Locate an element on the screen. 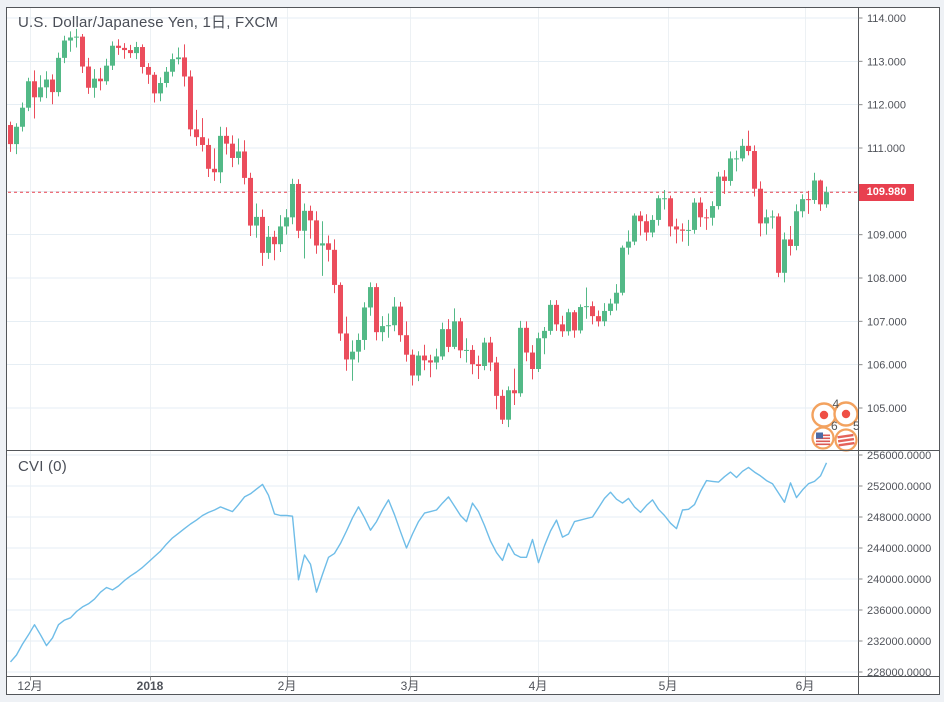 The image size is (944, 702). eye-dot-icon is located at coordinates (846, 414).